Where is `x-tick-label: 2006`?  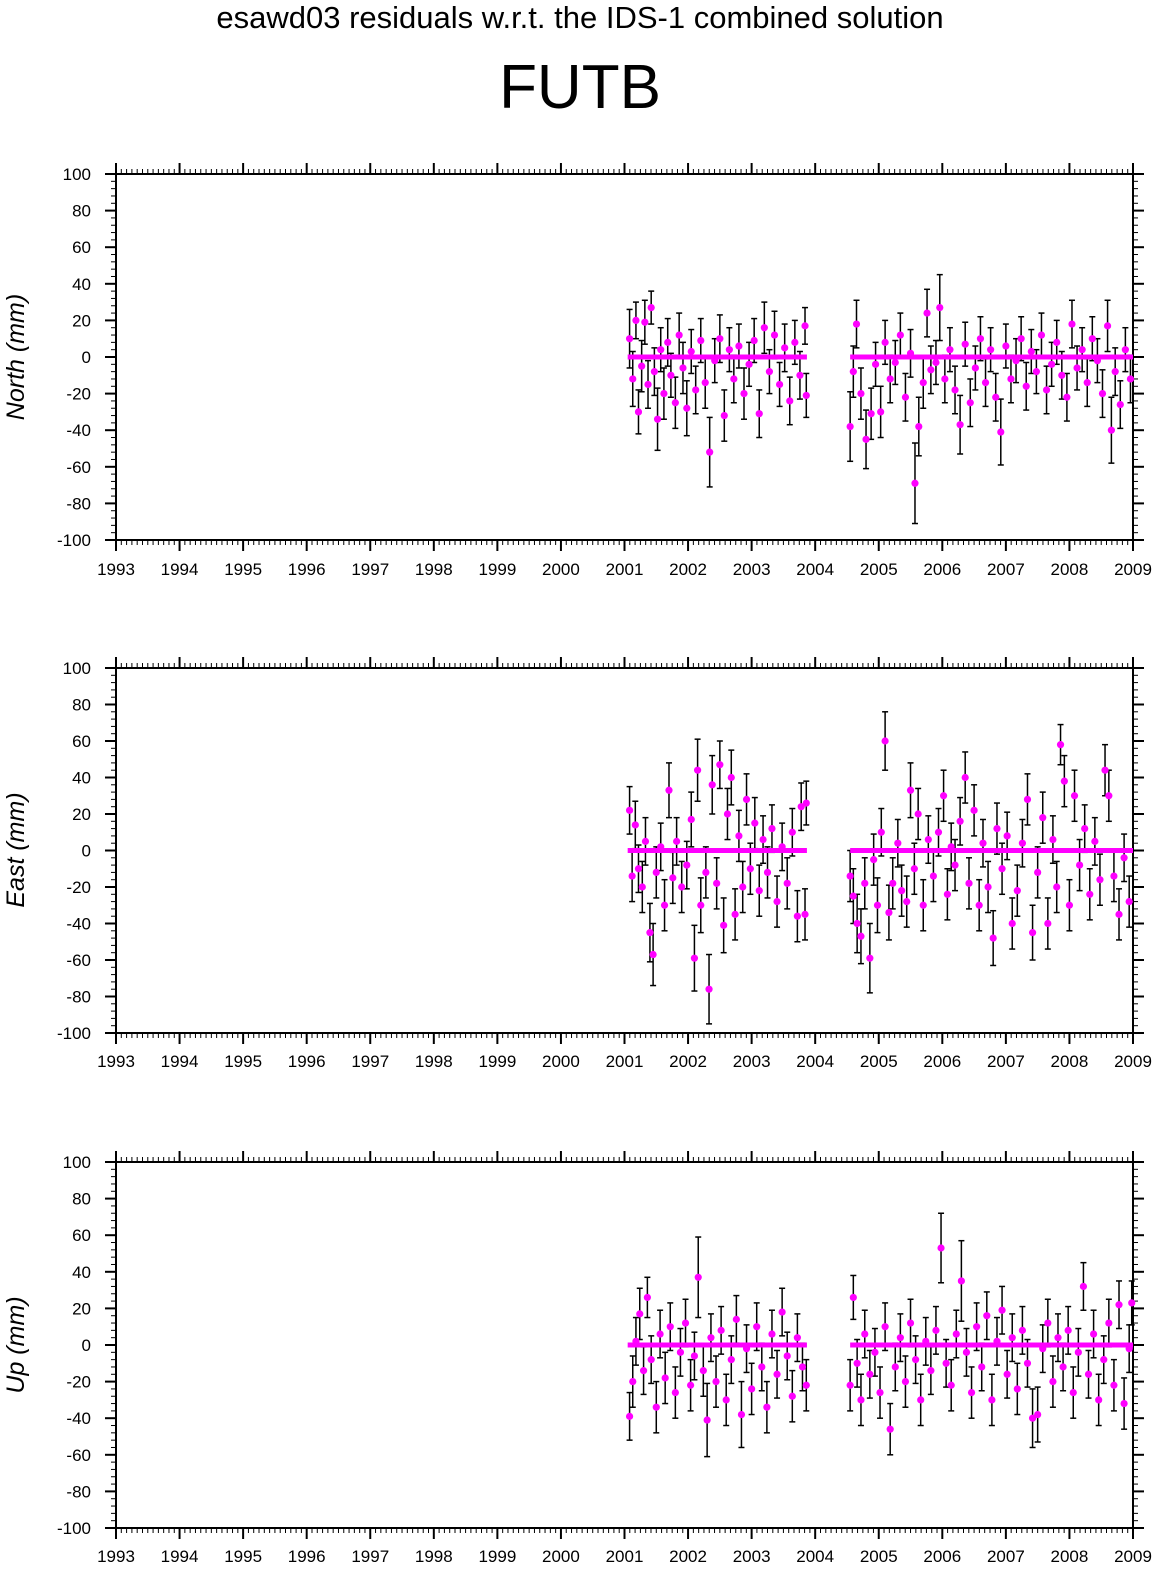
x-tick-label: 2006 is located at coordinates (942, 1061).